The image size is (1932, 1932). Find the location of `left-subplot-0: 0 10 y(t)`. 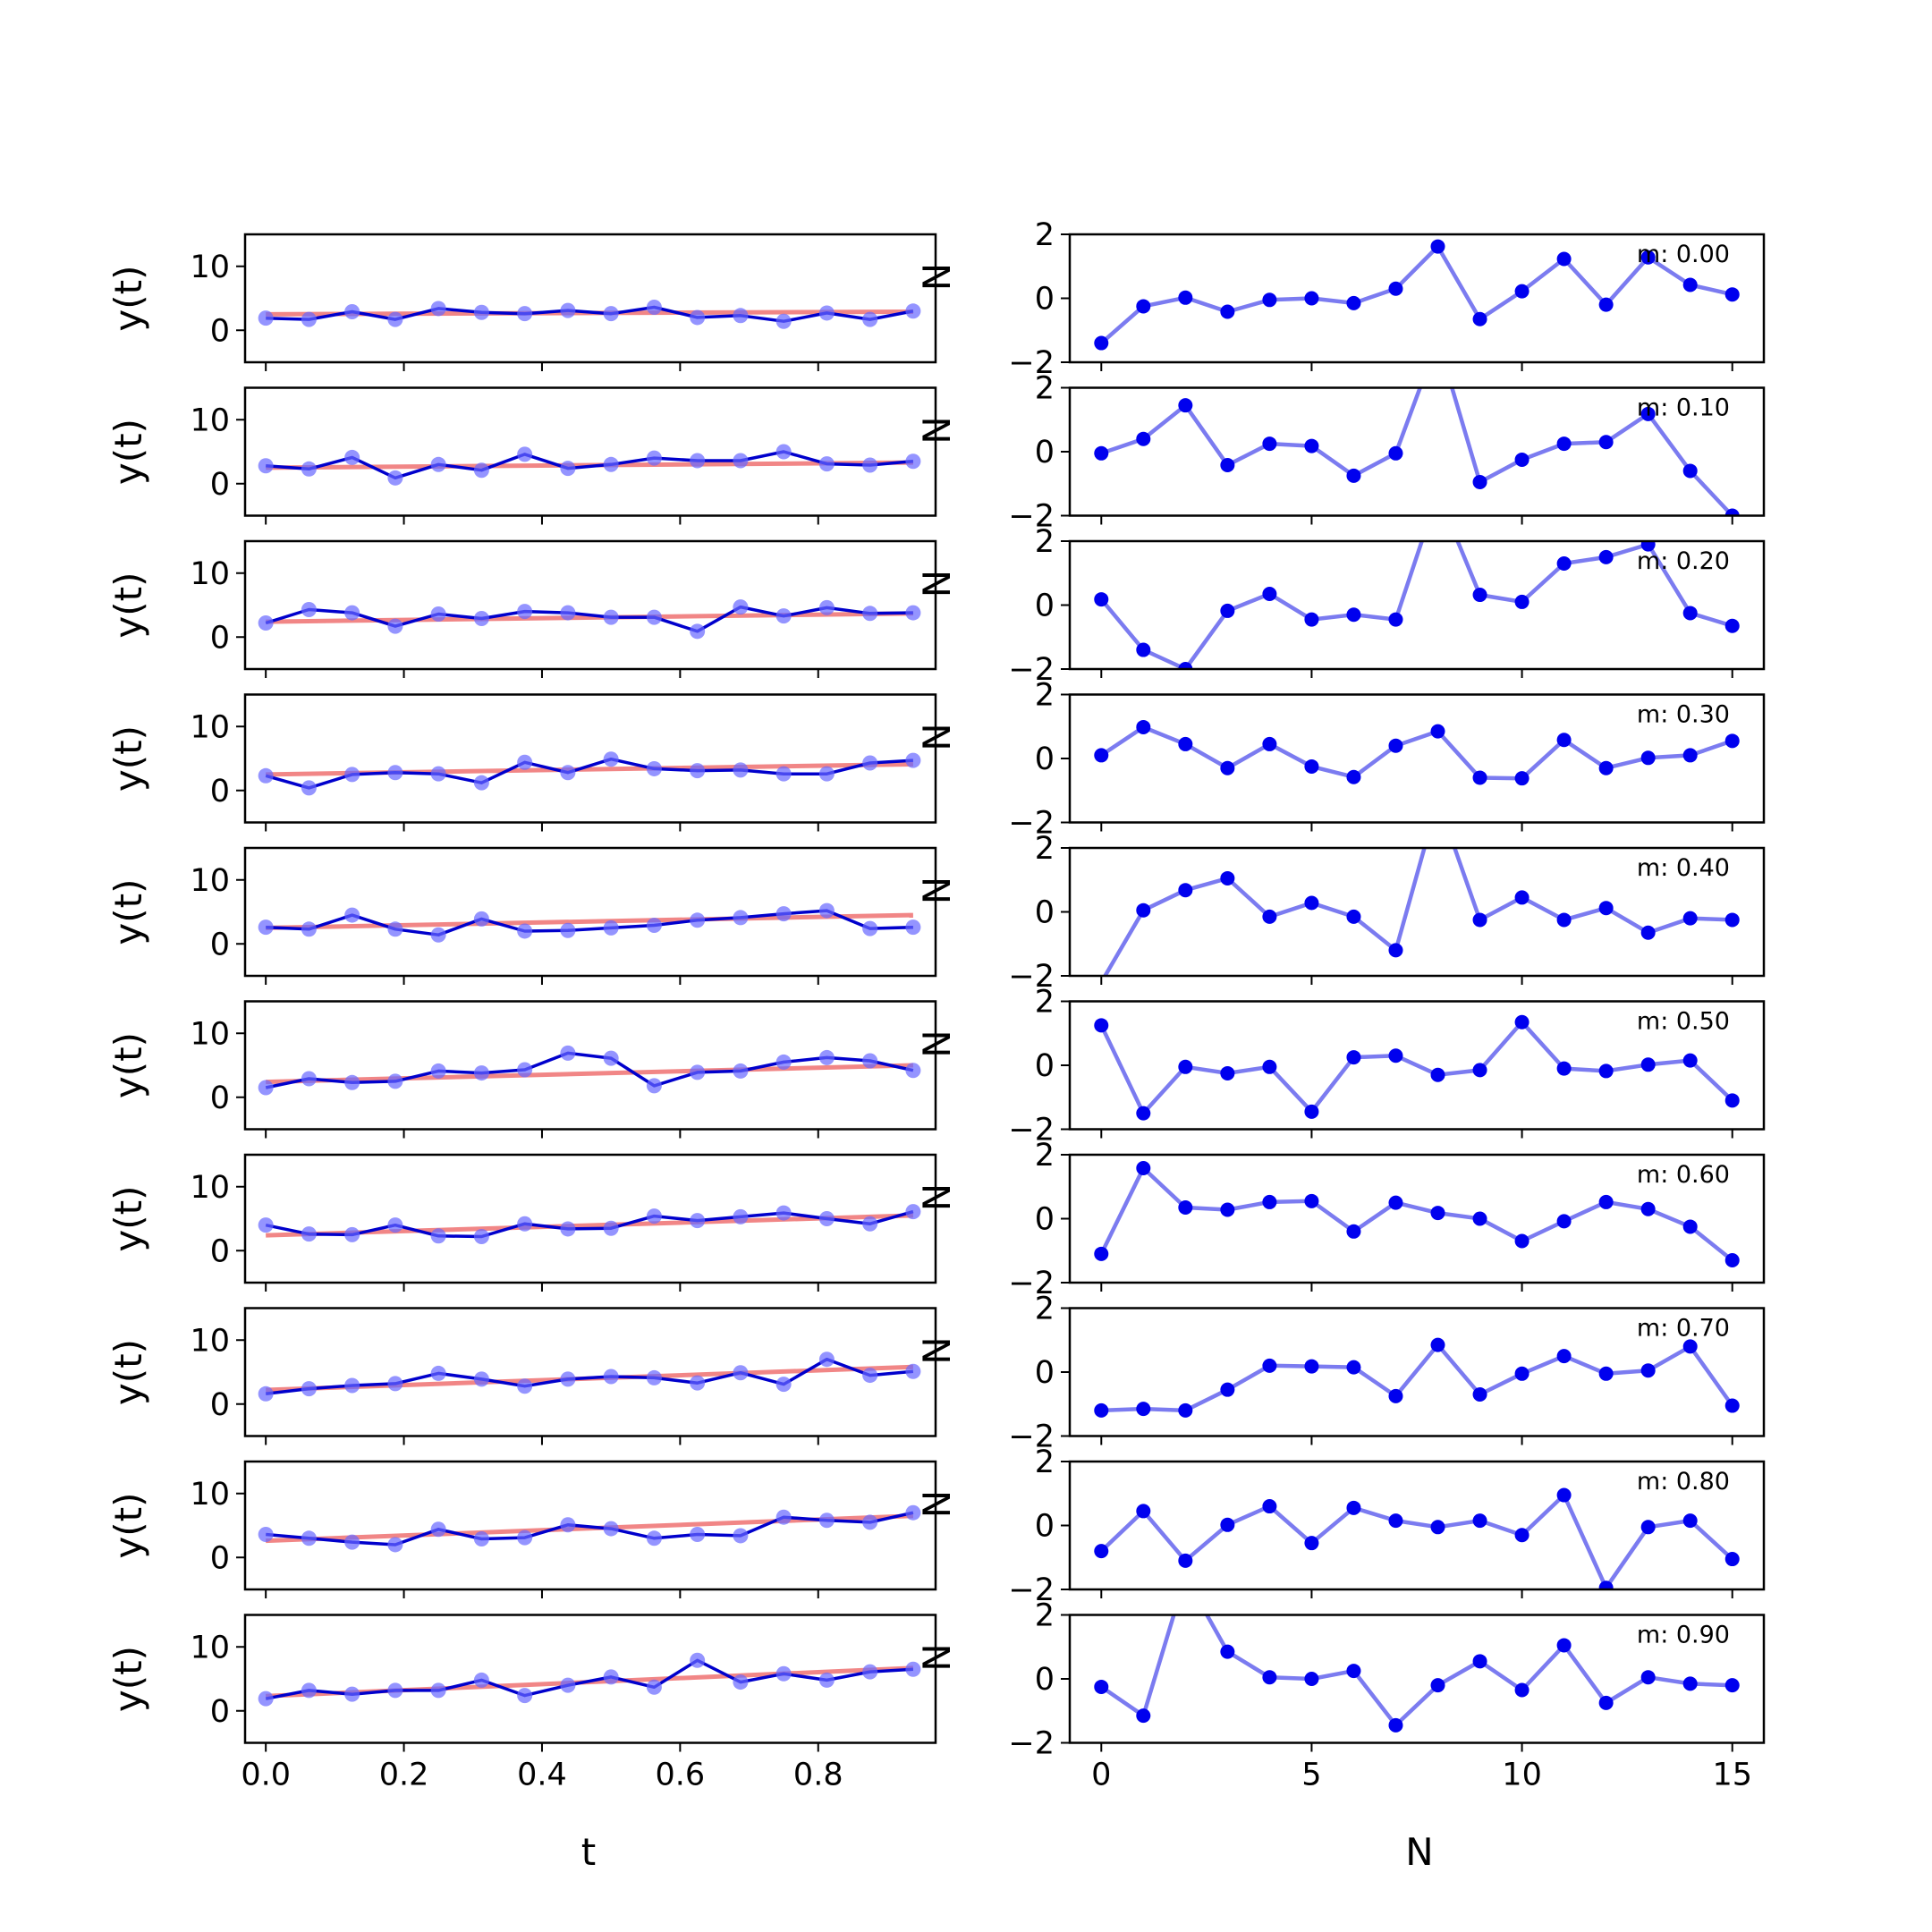

left-subplot-0: 0 10 y(t) is located at coordinates (521, 302).